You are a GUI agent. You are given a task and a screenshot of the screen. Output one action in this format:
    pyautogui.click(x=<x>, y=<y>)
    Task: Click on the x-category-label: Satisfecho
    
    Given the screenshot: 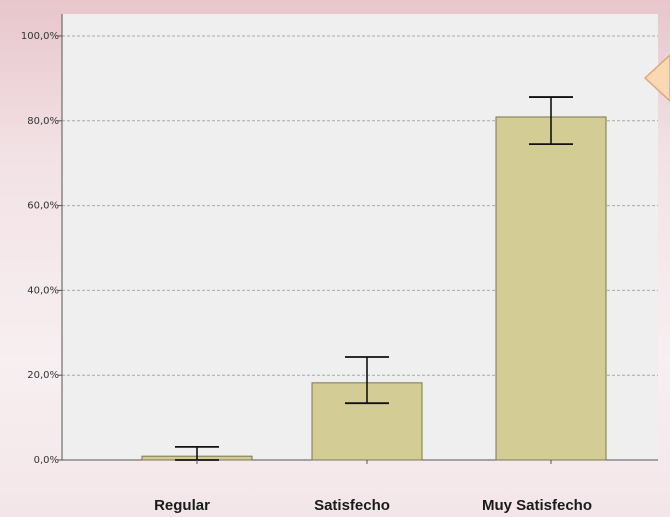 What is the action you would take?
    pyautogui.click(x=352, y=505)
    